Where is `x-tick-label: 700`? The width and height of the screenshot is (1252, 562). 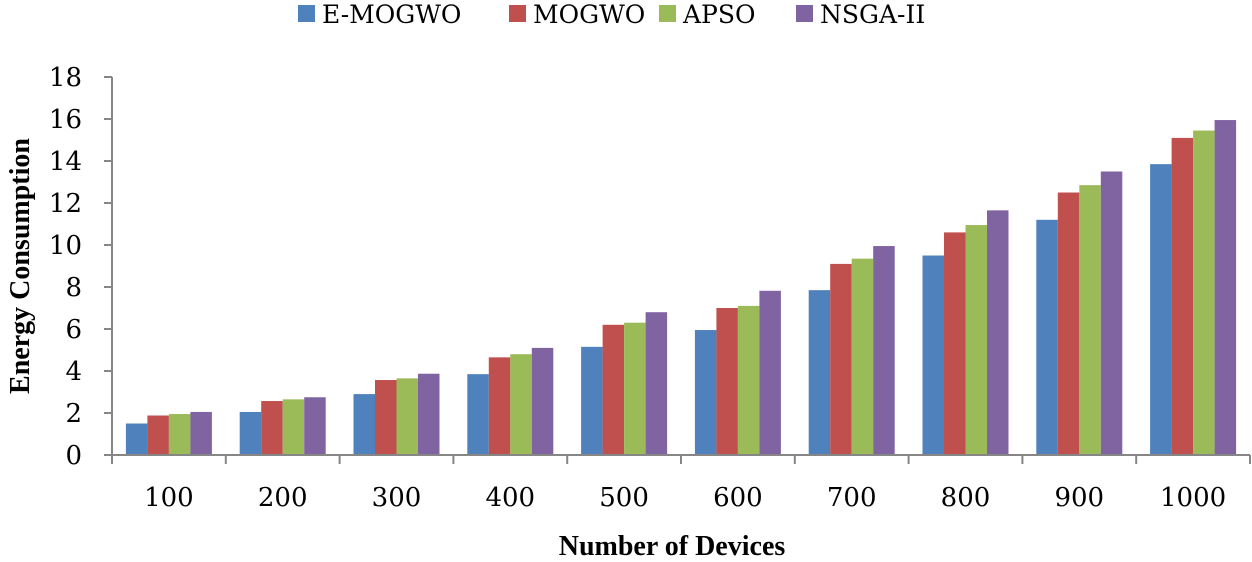
x-tick-label: 700 is located at coordinates (852, 498).